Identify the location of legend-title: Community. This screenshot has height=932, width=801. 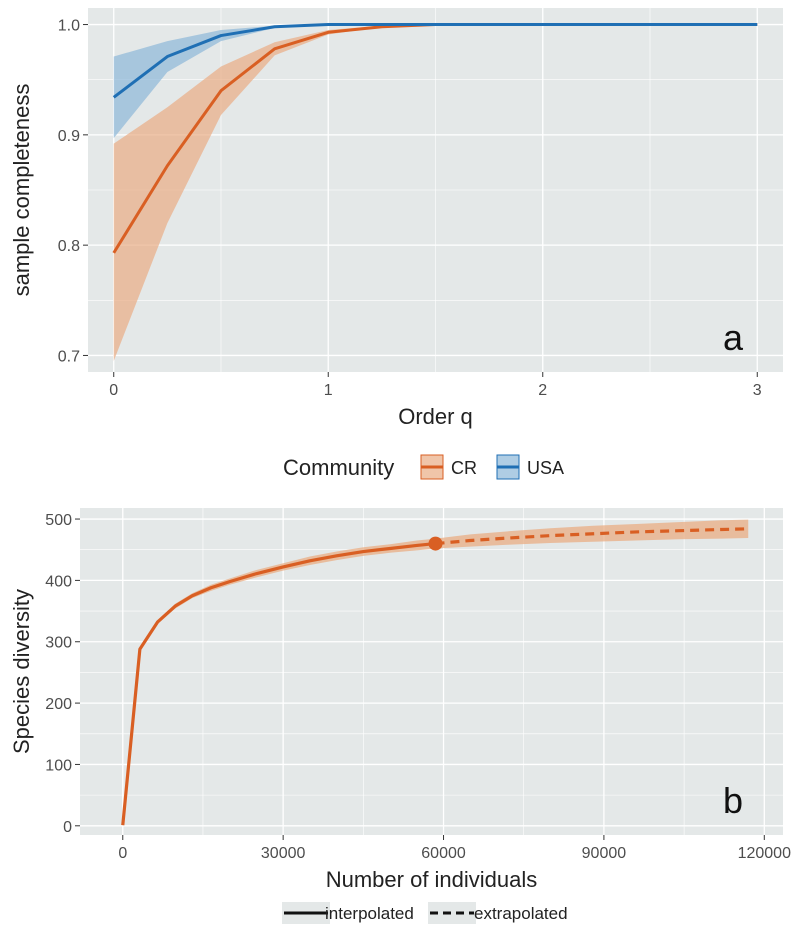
(338, 467).